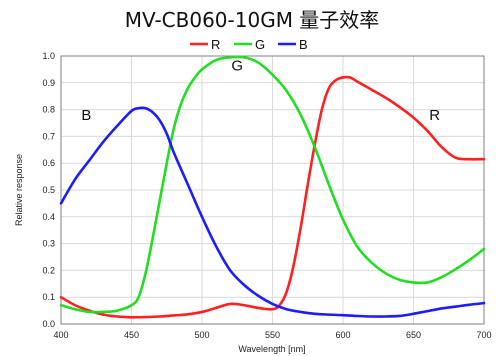 The height and width of the screenshot is (356, 504). I want to click on annotation-label-r: R, so click(434, 115).